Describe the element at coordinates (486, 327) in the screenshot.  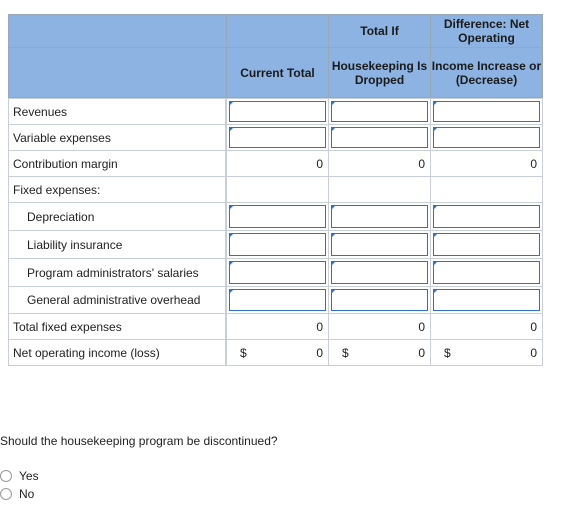
I see `cell-diff-total-fixed-expenses: 0` at that location.